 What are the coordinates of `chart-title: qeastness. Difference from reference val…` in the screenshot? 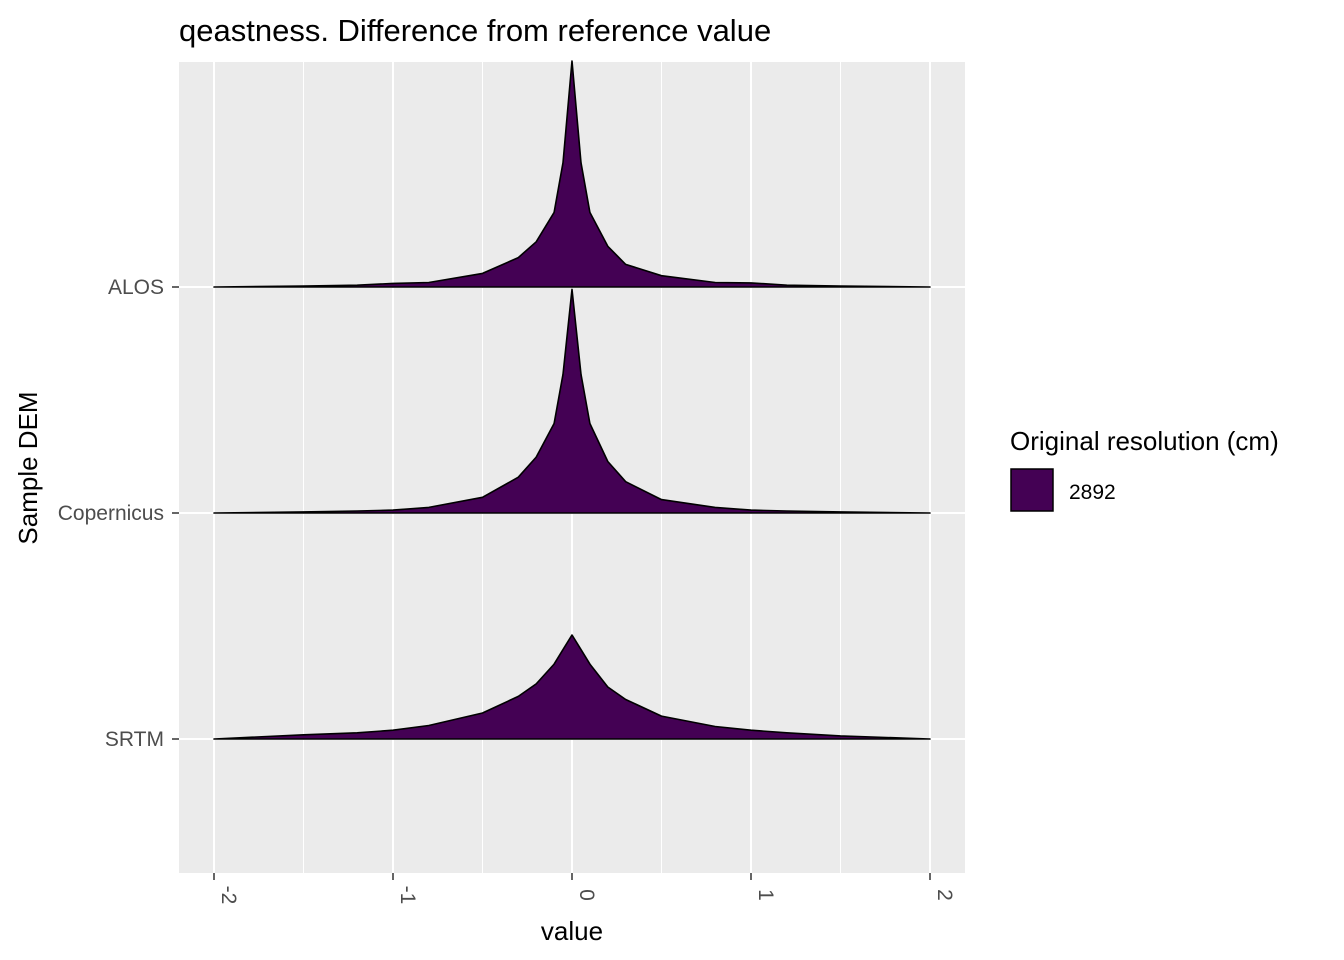 It's located at (475, 30).